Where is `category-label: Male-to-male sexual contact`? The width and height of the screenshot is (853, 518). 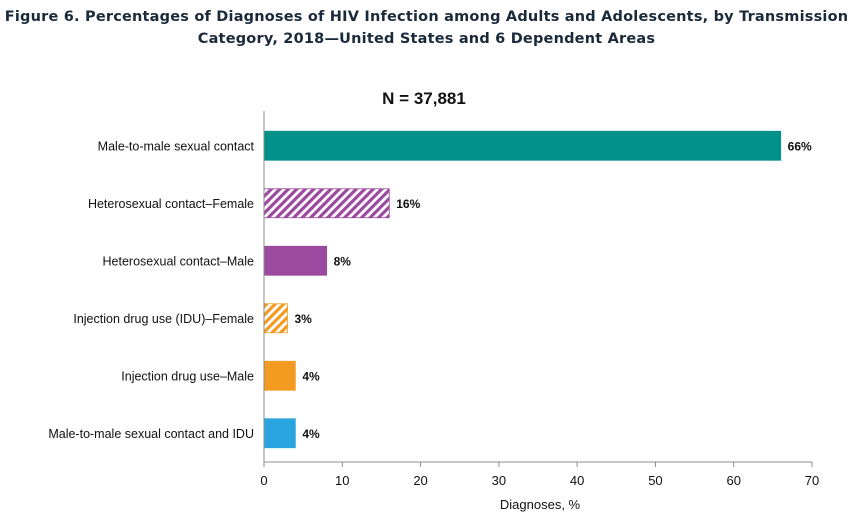 category-label: Male-to-male sexual contact is located at coordinates (176, 146).